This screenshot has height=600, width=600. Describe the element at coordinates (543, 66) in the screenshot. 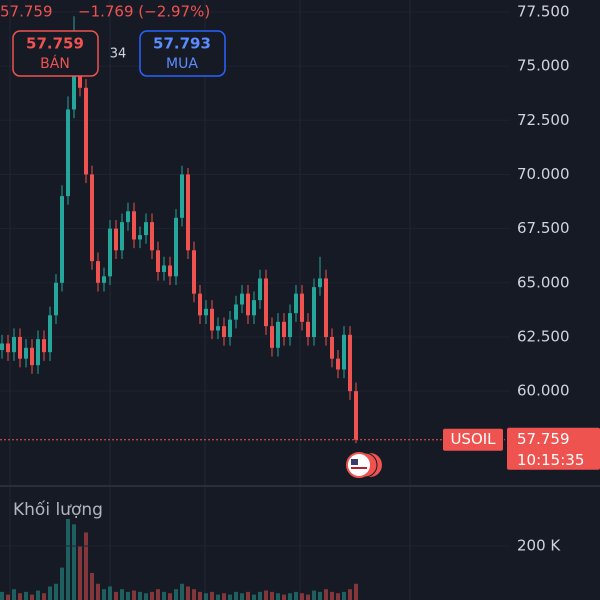

I see `y-tick-label: 75.000` at that location.